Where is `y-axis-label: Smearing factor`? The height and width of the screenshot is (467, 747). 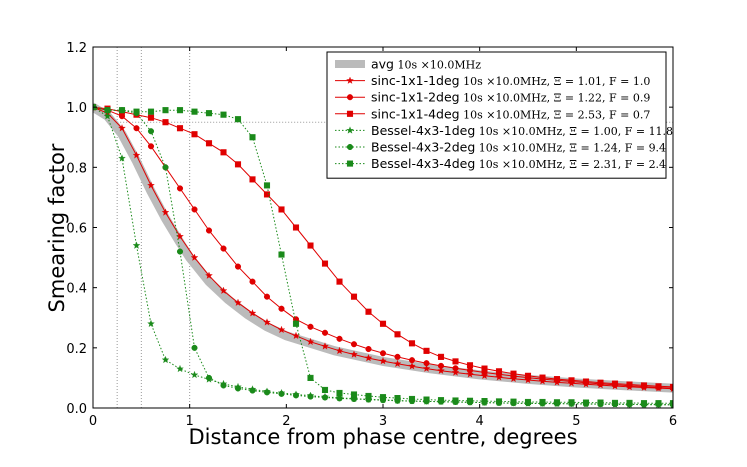
y-axis-label: Smearing factor is located at coordinates (57, 227).